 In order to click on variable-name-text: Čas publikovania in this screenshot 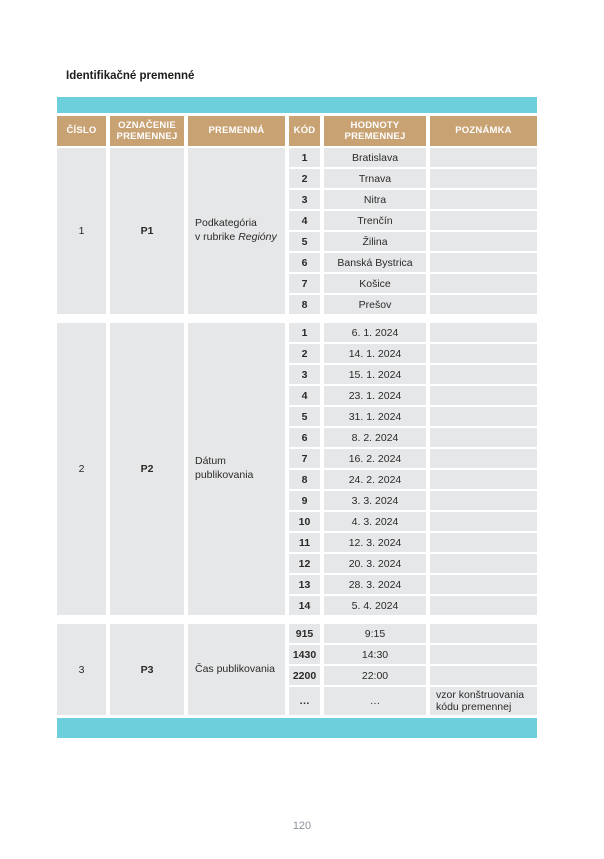, I will do `click(235, 668)`.